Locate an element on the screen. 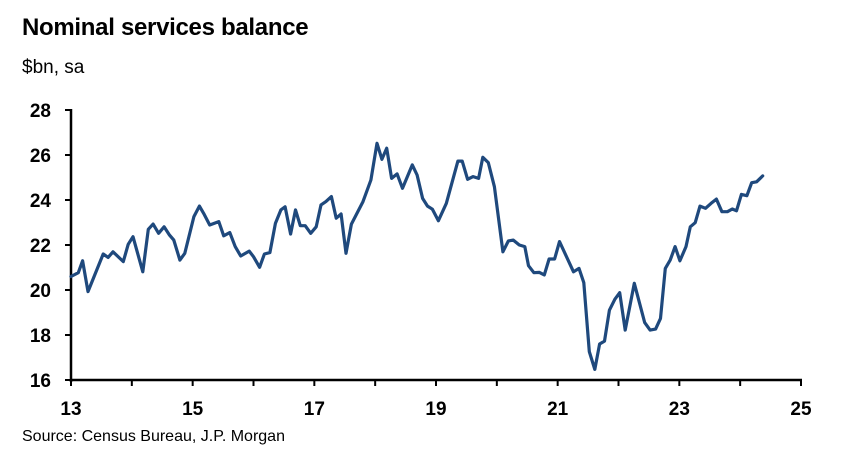  x-tick-label: 15 is located at coordinates (193, 409).